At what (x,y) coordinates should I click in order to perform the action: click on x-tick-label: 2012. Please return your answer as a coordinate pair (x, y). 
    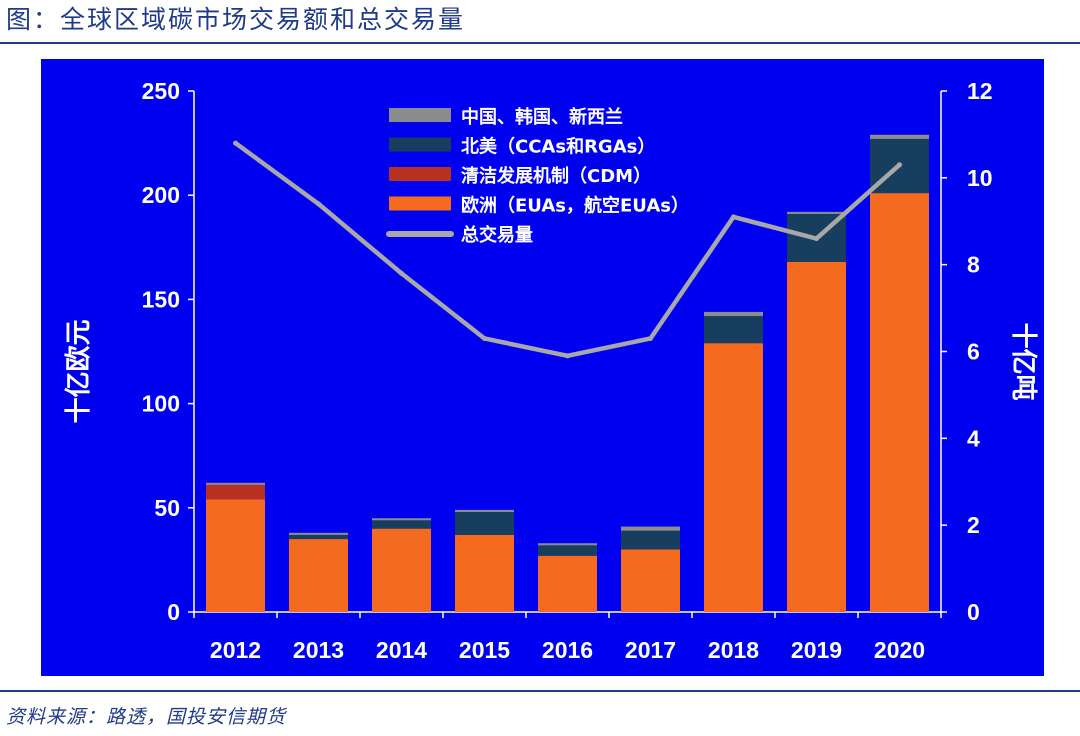
    Looking at the image, I should click on (235, 650).